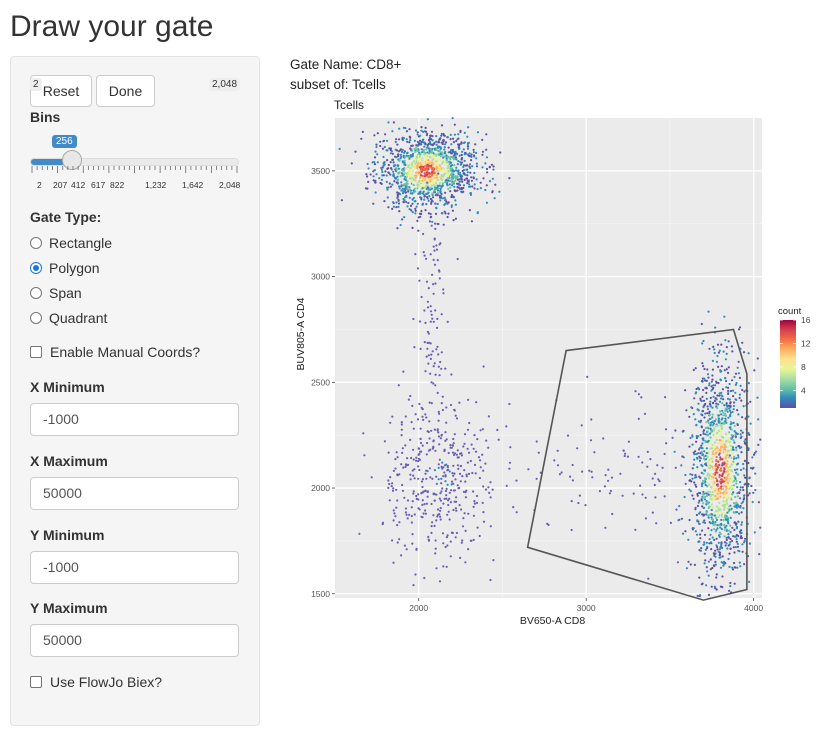 This screenshot has width=820, height=744. What do you see at coordinates (72, 160) in the screenshot?
I see `bins-slider-handle` at bounding box center [72, 160].